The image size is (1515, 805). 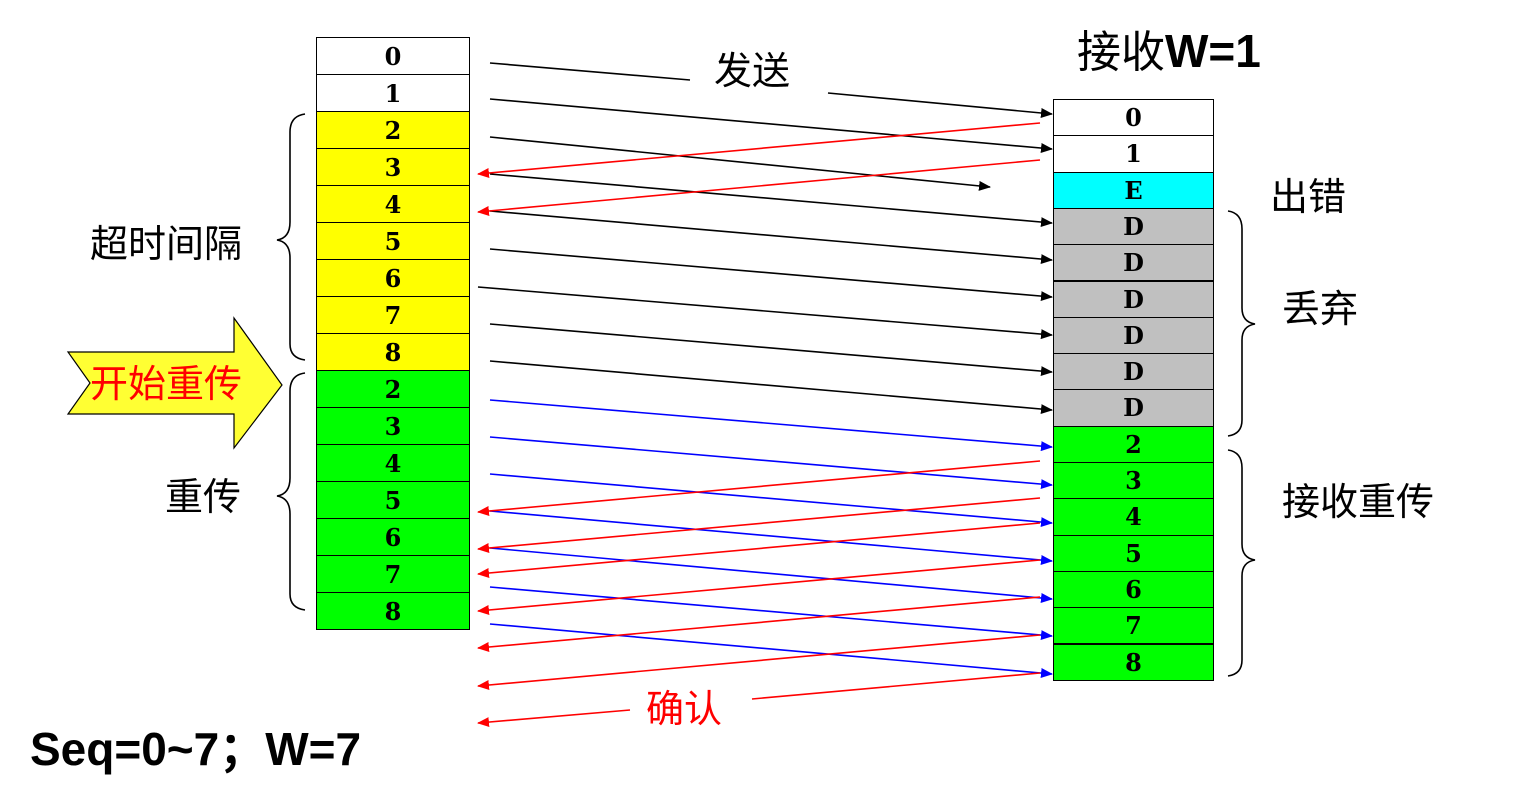 What do you see at coordinates (393, 56) in the screenshot?
I see `sender-frame-0: 0` at bounding box center [393, 56].